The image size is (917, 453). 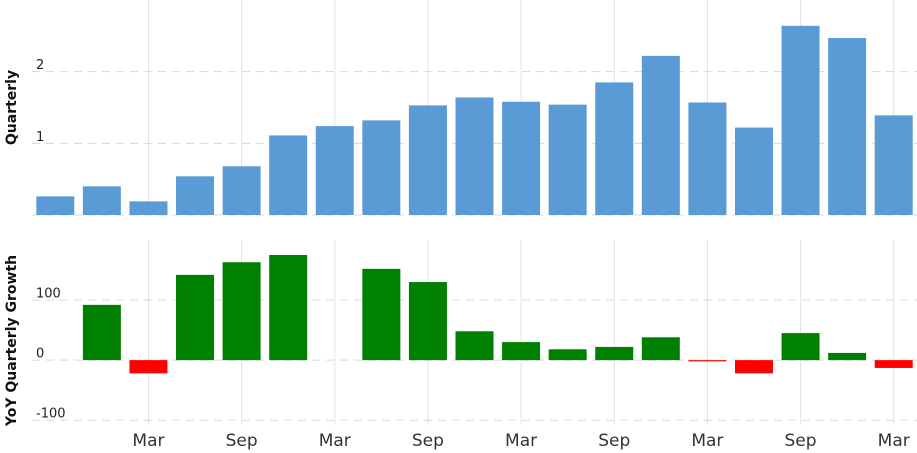 What do you see at coordinates (48, 294) in the screenshot?
I see `y-tick-label: 100` at bounding box center [48, 294].